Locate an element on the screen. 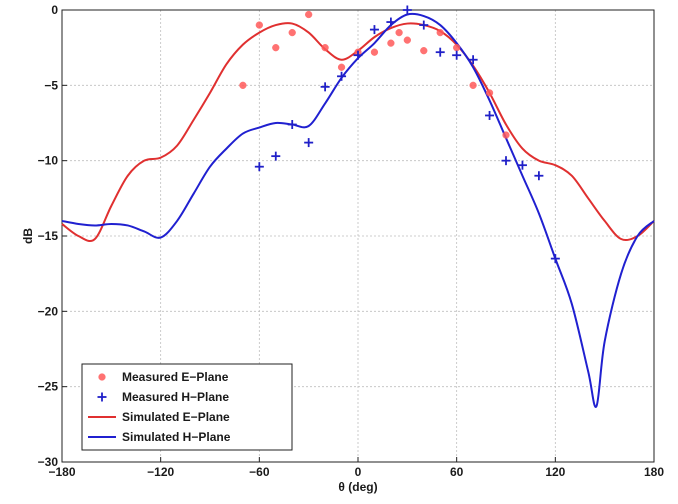 The width and height of the screenshot is (678, 504). legend-item: Simulated E−Plane is located at coordinates (159, 417).